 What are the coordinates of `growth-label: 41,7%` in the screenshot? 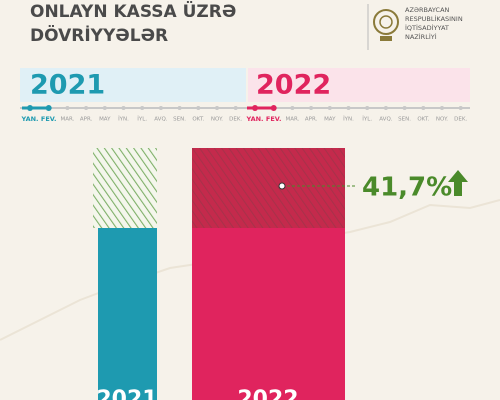 It's located at (407, 188).